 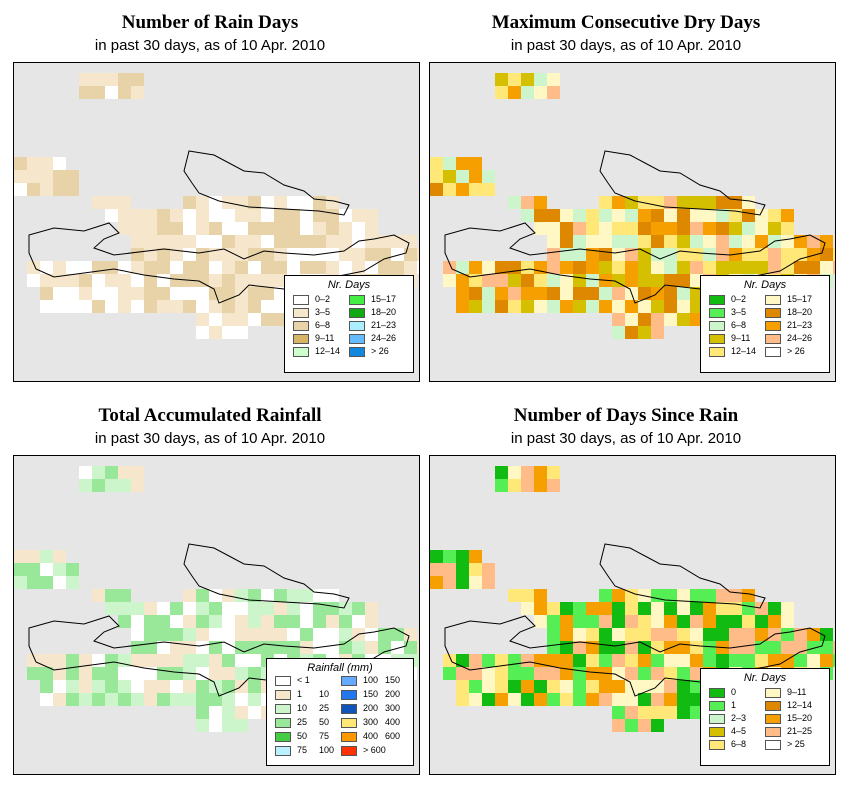 I want to click on panel-subtitle: in past 30 days, as of 10 Apr. 2010, so click(x=210, y=438).